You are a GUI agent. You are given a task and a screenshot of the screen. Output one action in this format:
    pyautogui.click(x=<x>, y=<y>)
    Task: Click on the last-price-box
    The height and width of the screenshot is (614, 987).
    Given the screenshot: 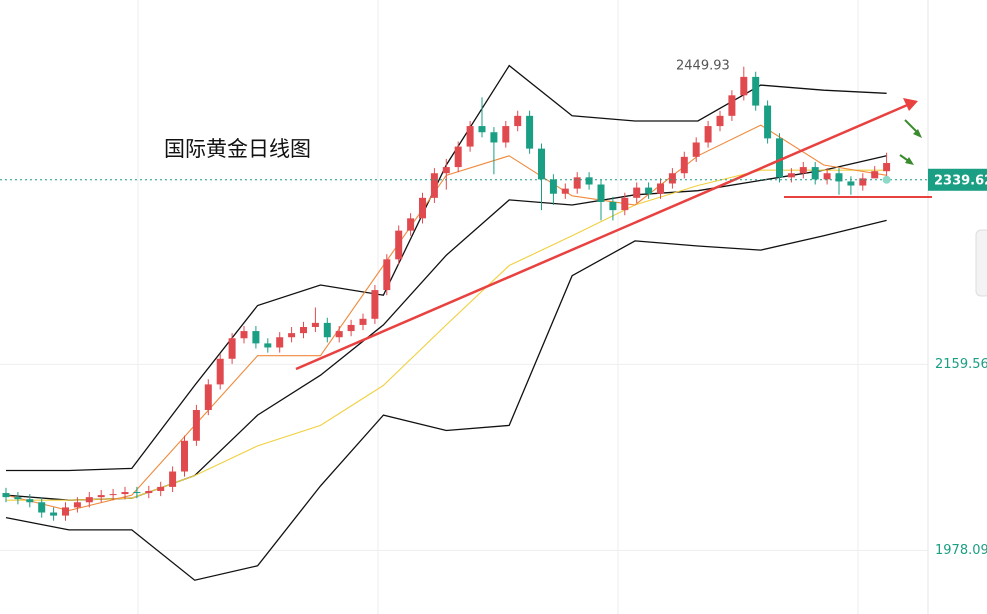 What is the action you would take?
    pyautogui.click(x=957, y=179)
    